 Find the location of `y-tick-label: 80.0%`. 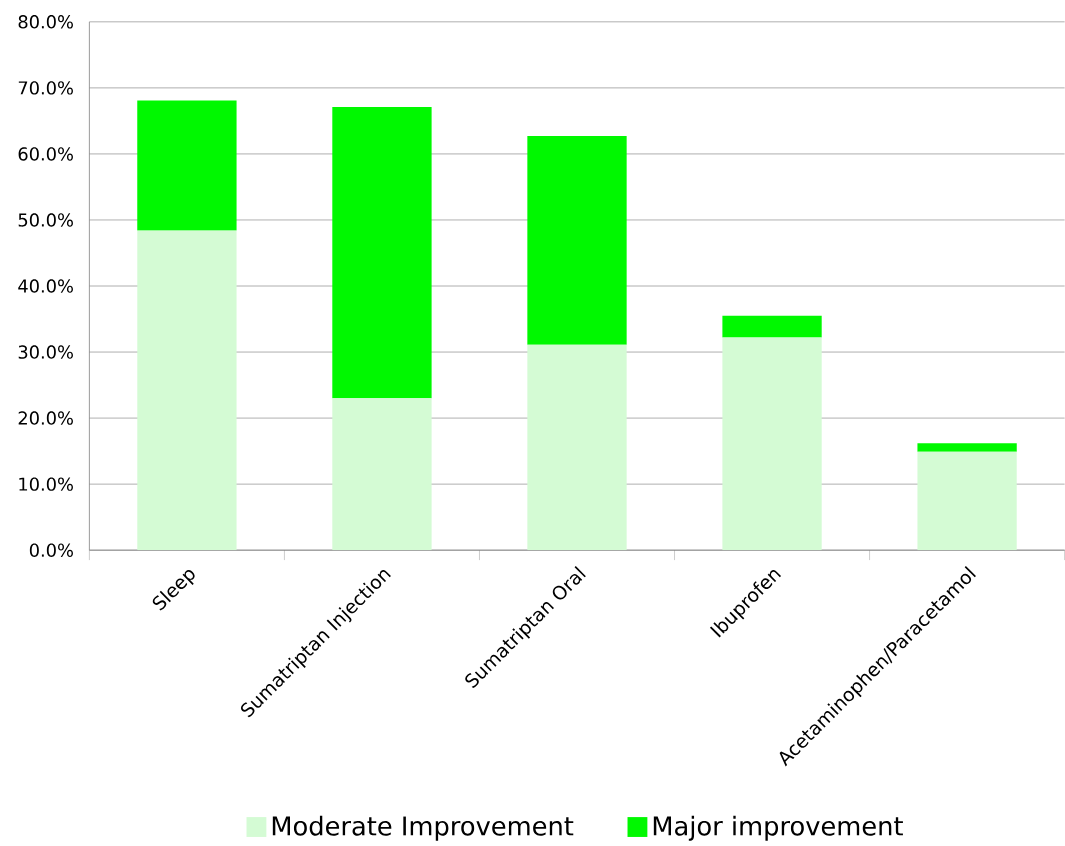

y-tick-label: 80.0% is located at coordinates (45, 22).